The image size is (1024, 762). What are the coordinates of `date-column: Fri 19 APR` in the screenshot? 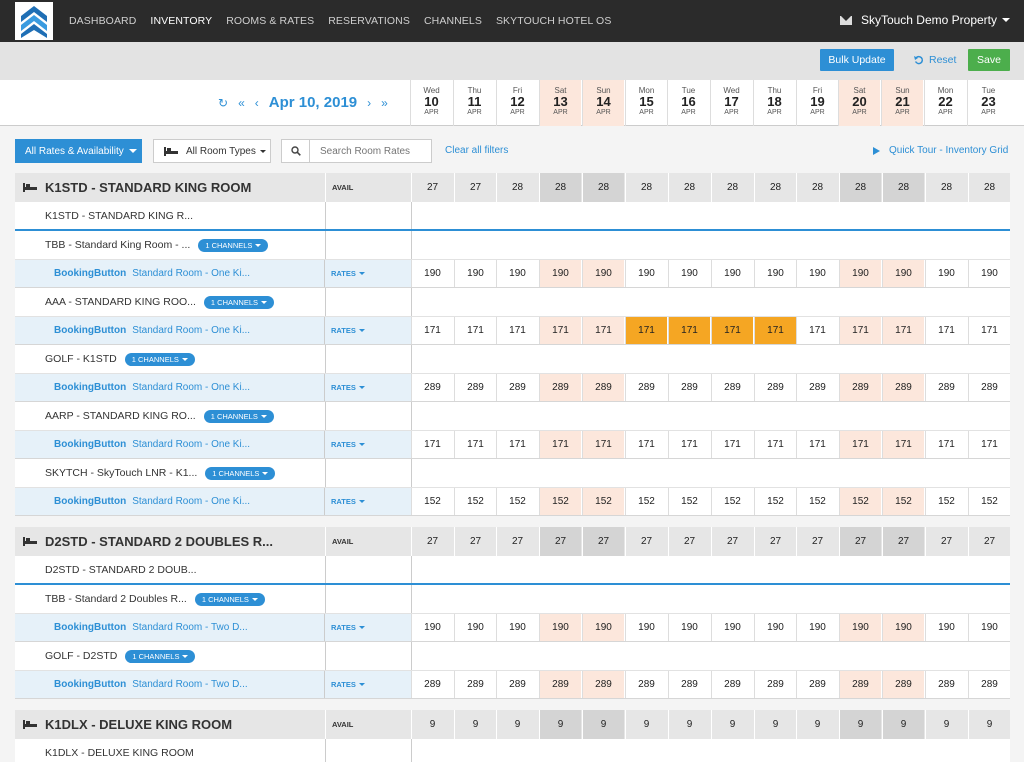 It's located at (817, 103).